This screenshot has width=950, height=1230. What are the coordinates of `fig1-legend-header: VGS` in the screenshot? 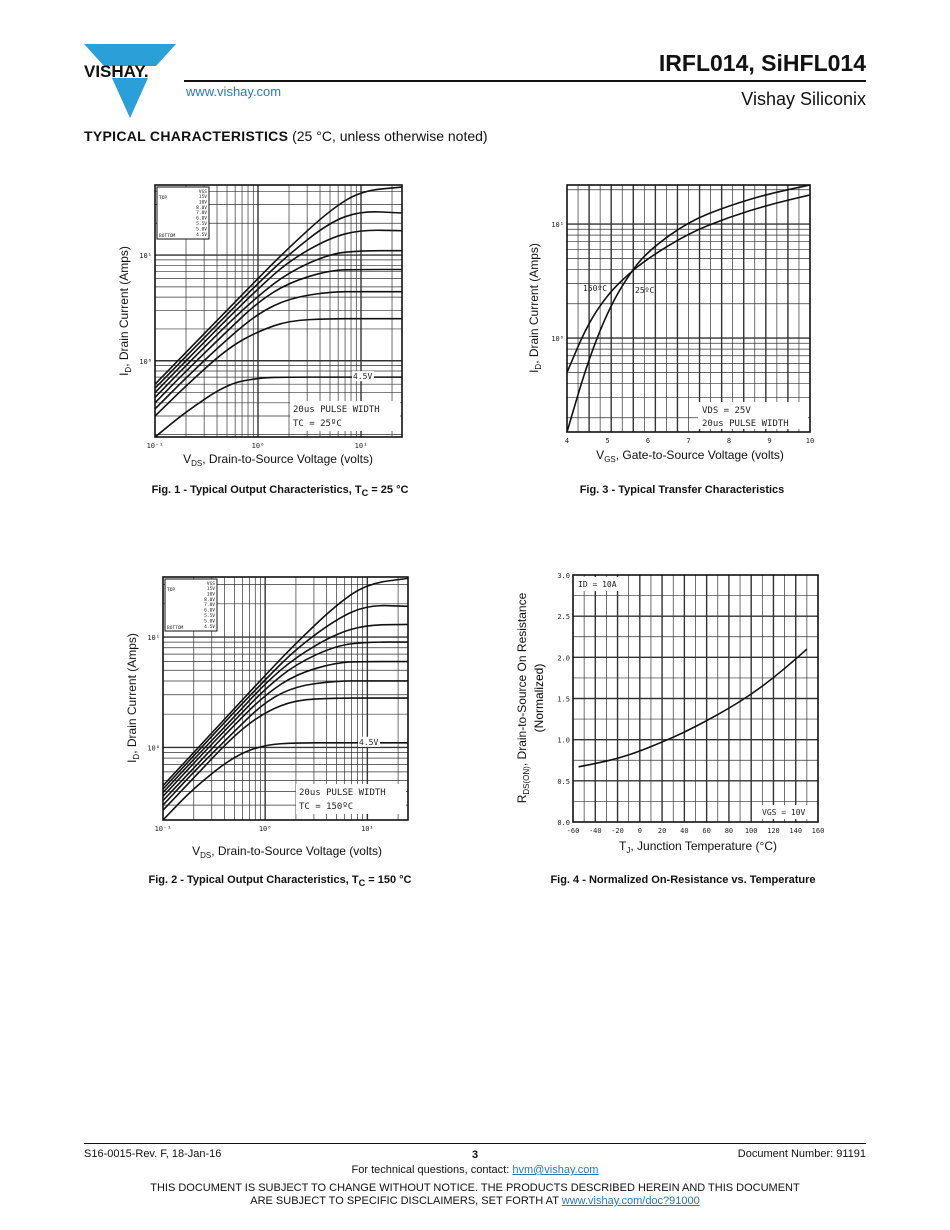 It's located at (203, 192).